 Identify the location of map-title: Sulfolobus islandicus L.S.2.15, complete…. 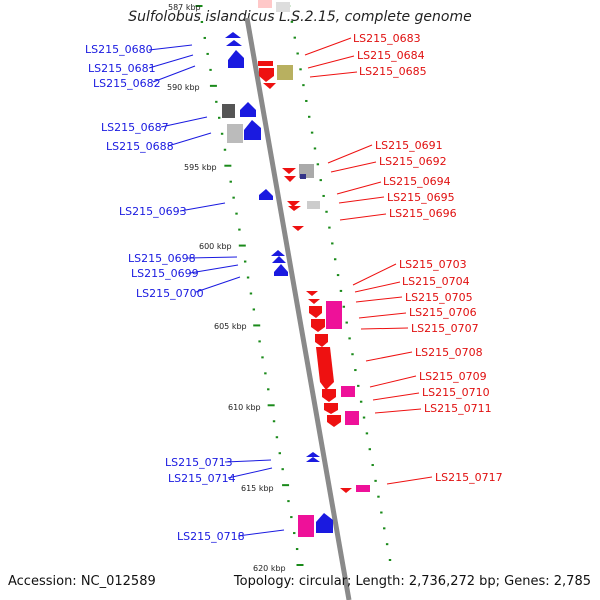
(300, 17).